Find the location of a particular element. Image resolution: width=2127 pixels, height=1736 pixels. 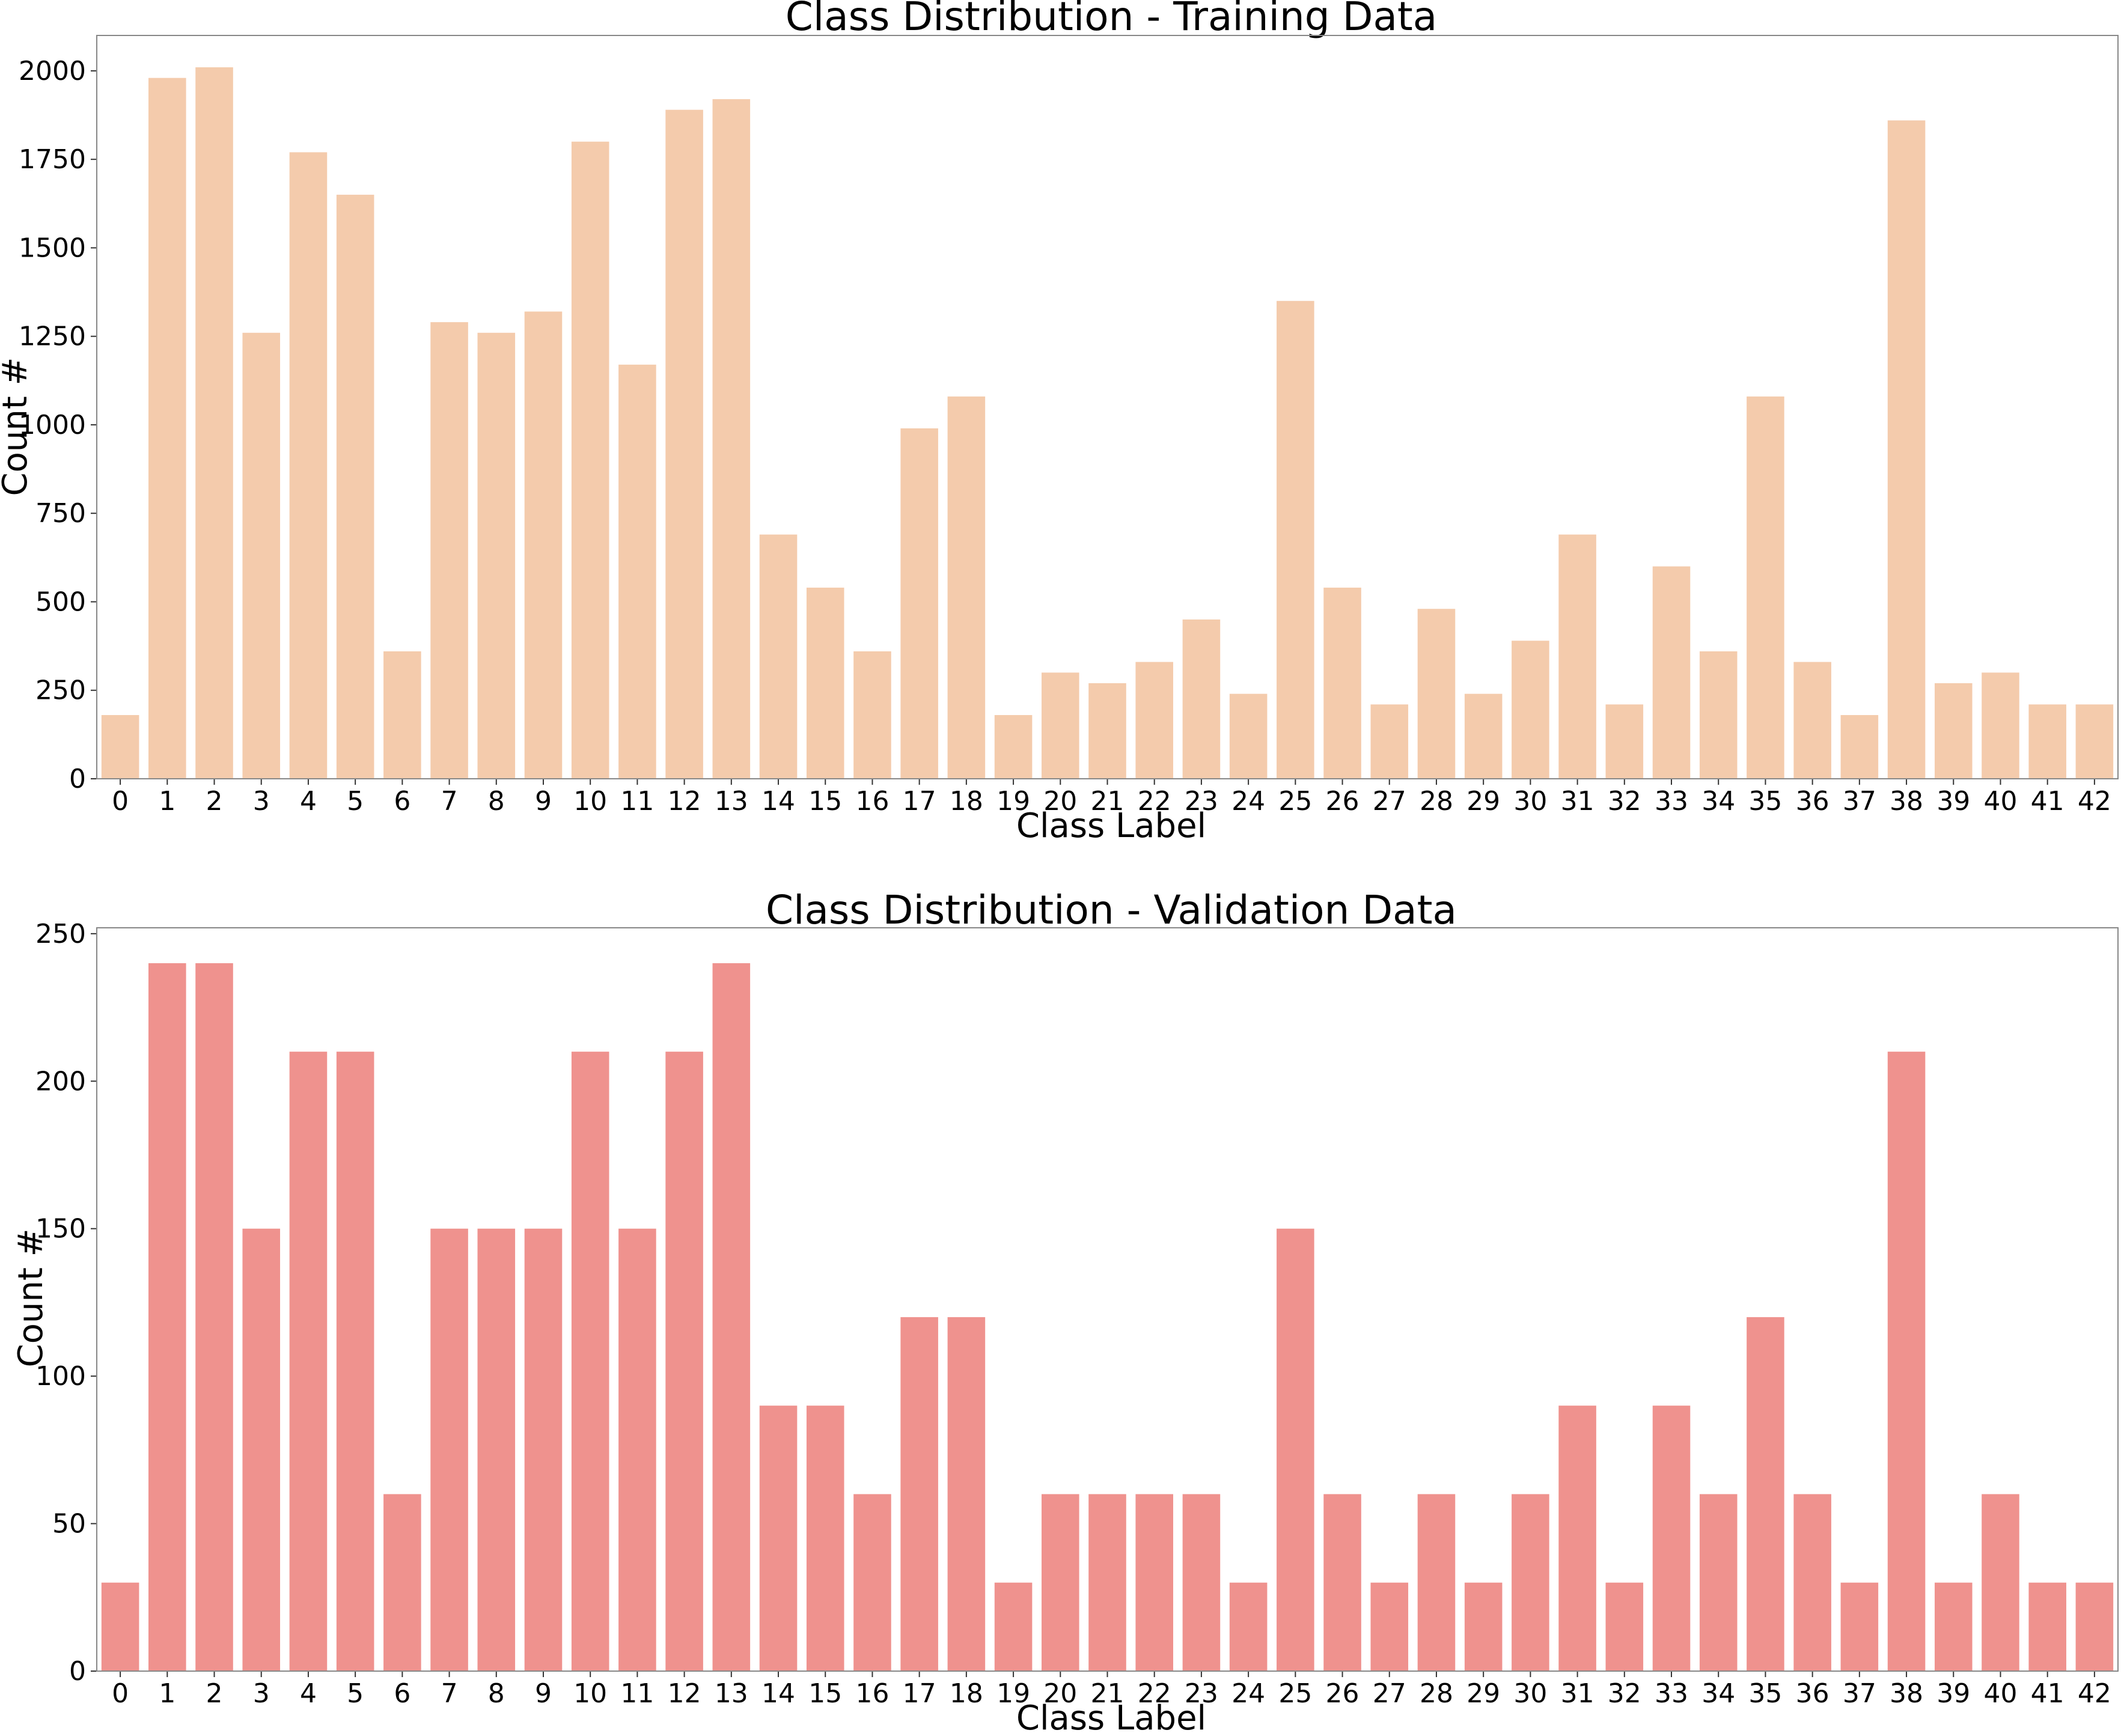

training-x-tick-label: 11 is located at coordinates (637, 802).